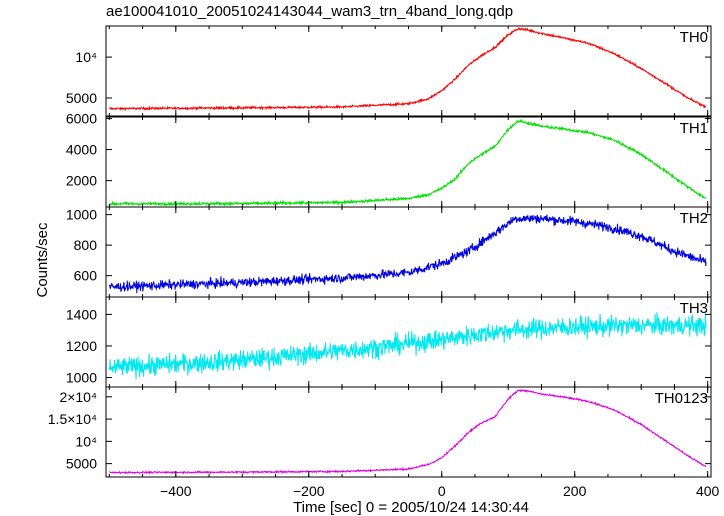 This screenshot has height=516, width=724. Describe the element at coordinates (86, 276) in the screenshot. I see `y-tick-label: 600` at that location.